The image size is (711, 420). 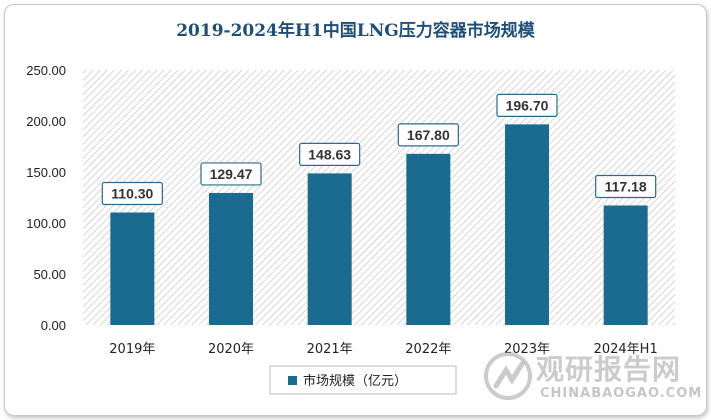 I want to click on data-label: 196.70, so click(x=527, y=105).